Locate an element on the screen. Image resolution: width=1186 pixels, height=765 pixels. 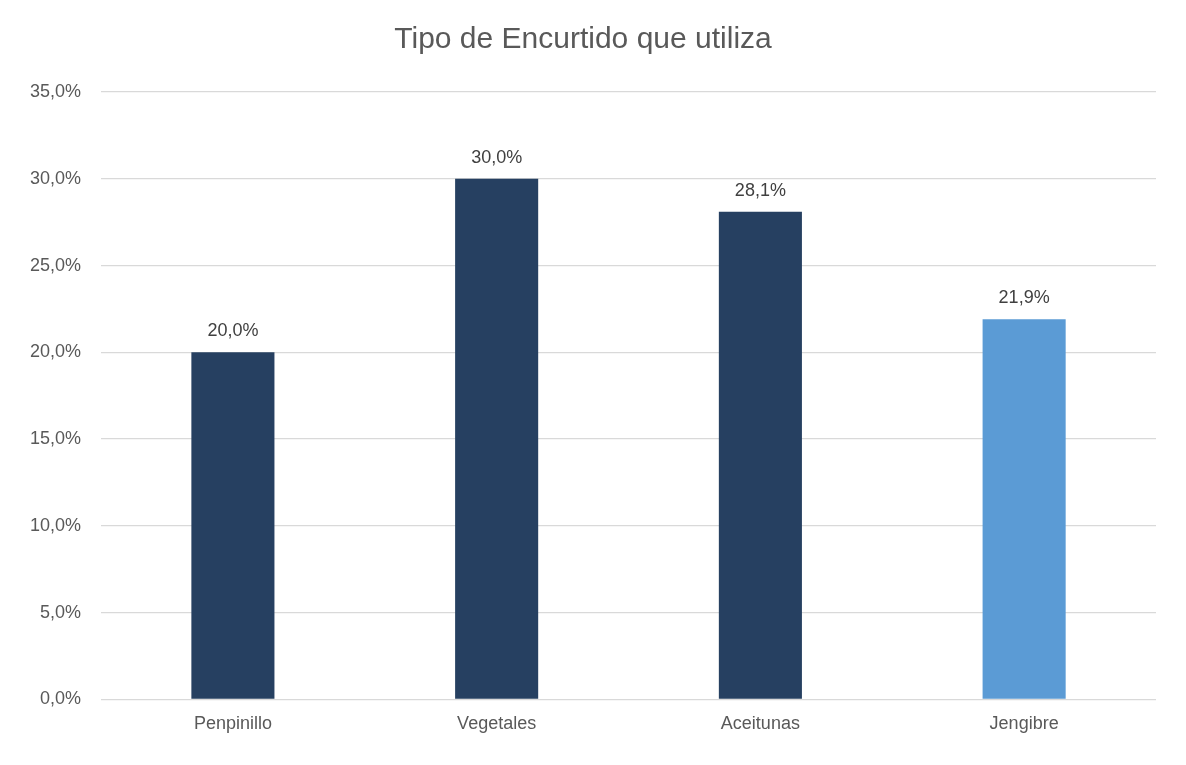
data-label: 28,1% is located at coordinates (760, 189).